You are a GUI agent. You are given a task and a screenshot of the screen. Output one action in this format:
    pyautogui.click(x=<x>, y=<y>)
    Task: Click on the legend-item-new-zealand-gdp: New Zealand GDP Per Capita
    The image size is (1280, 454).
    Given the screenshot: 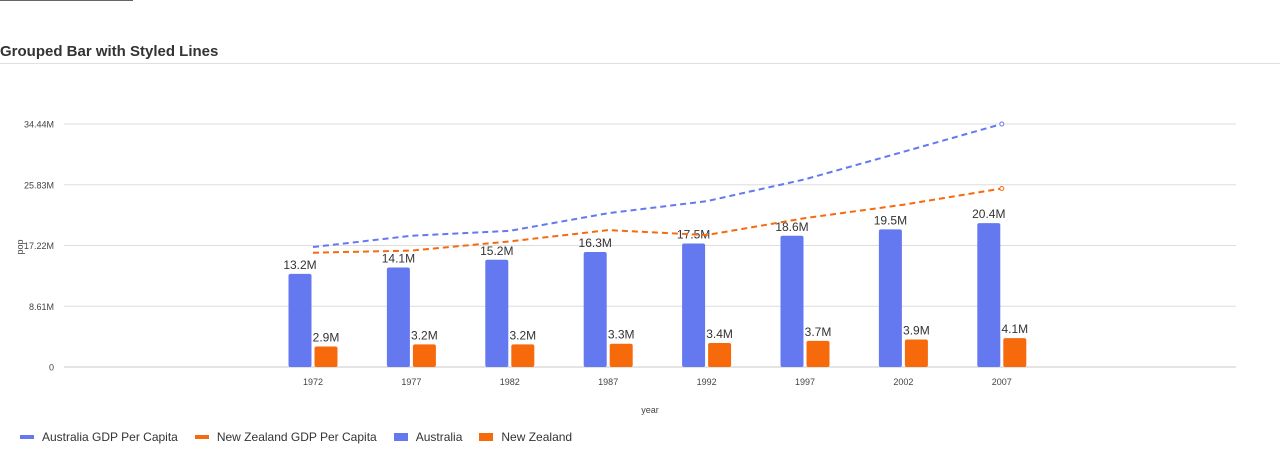 What is the action you would take?
    pyautogui.click(x=285, y=437)
    